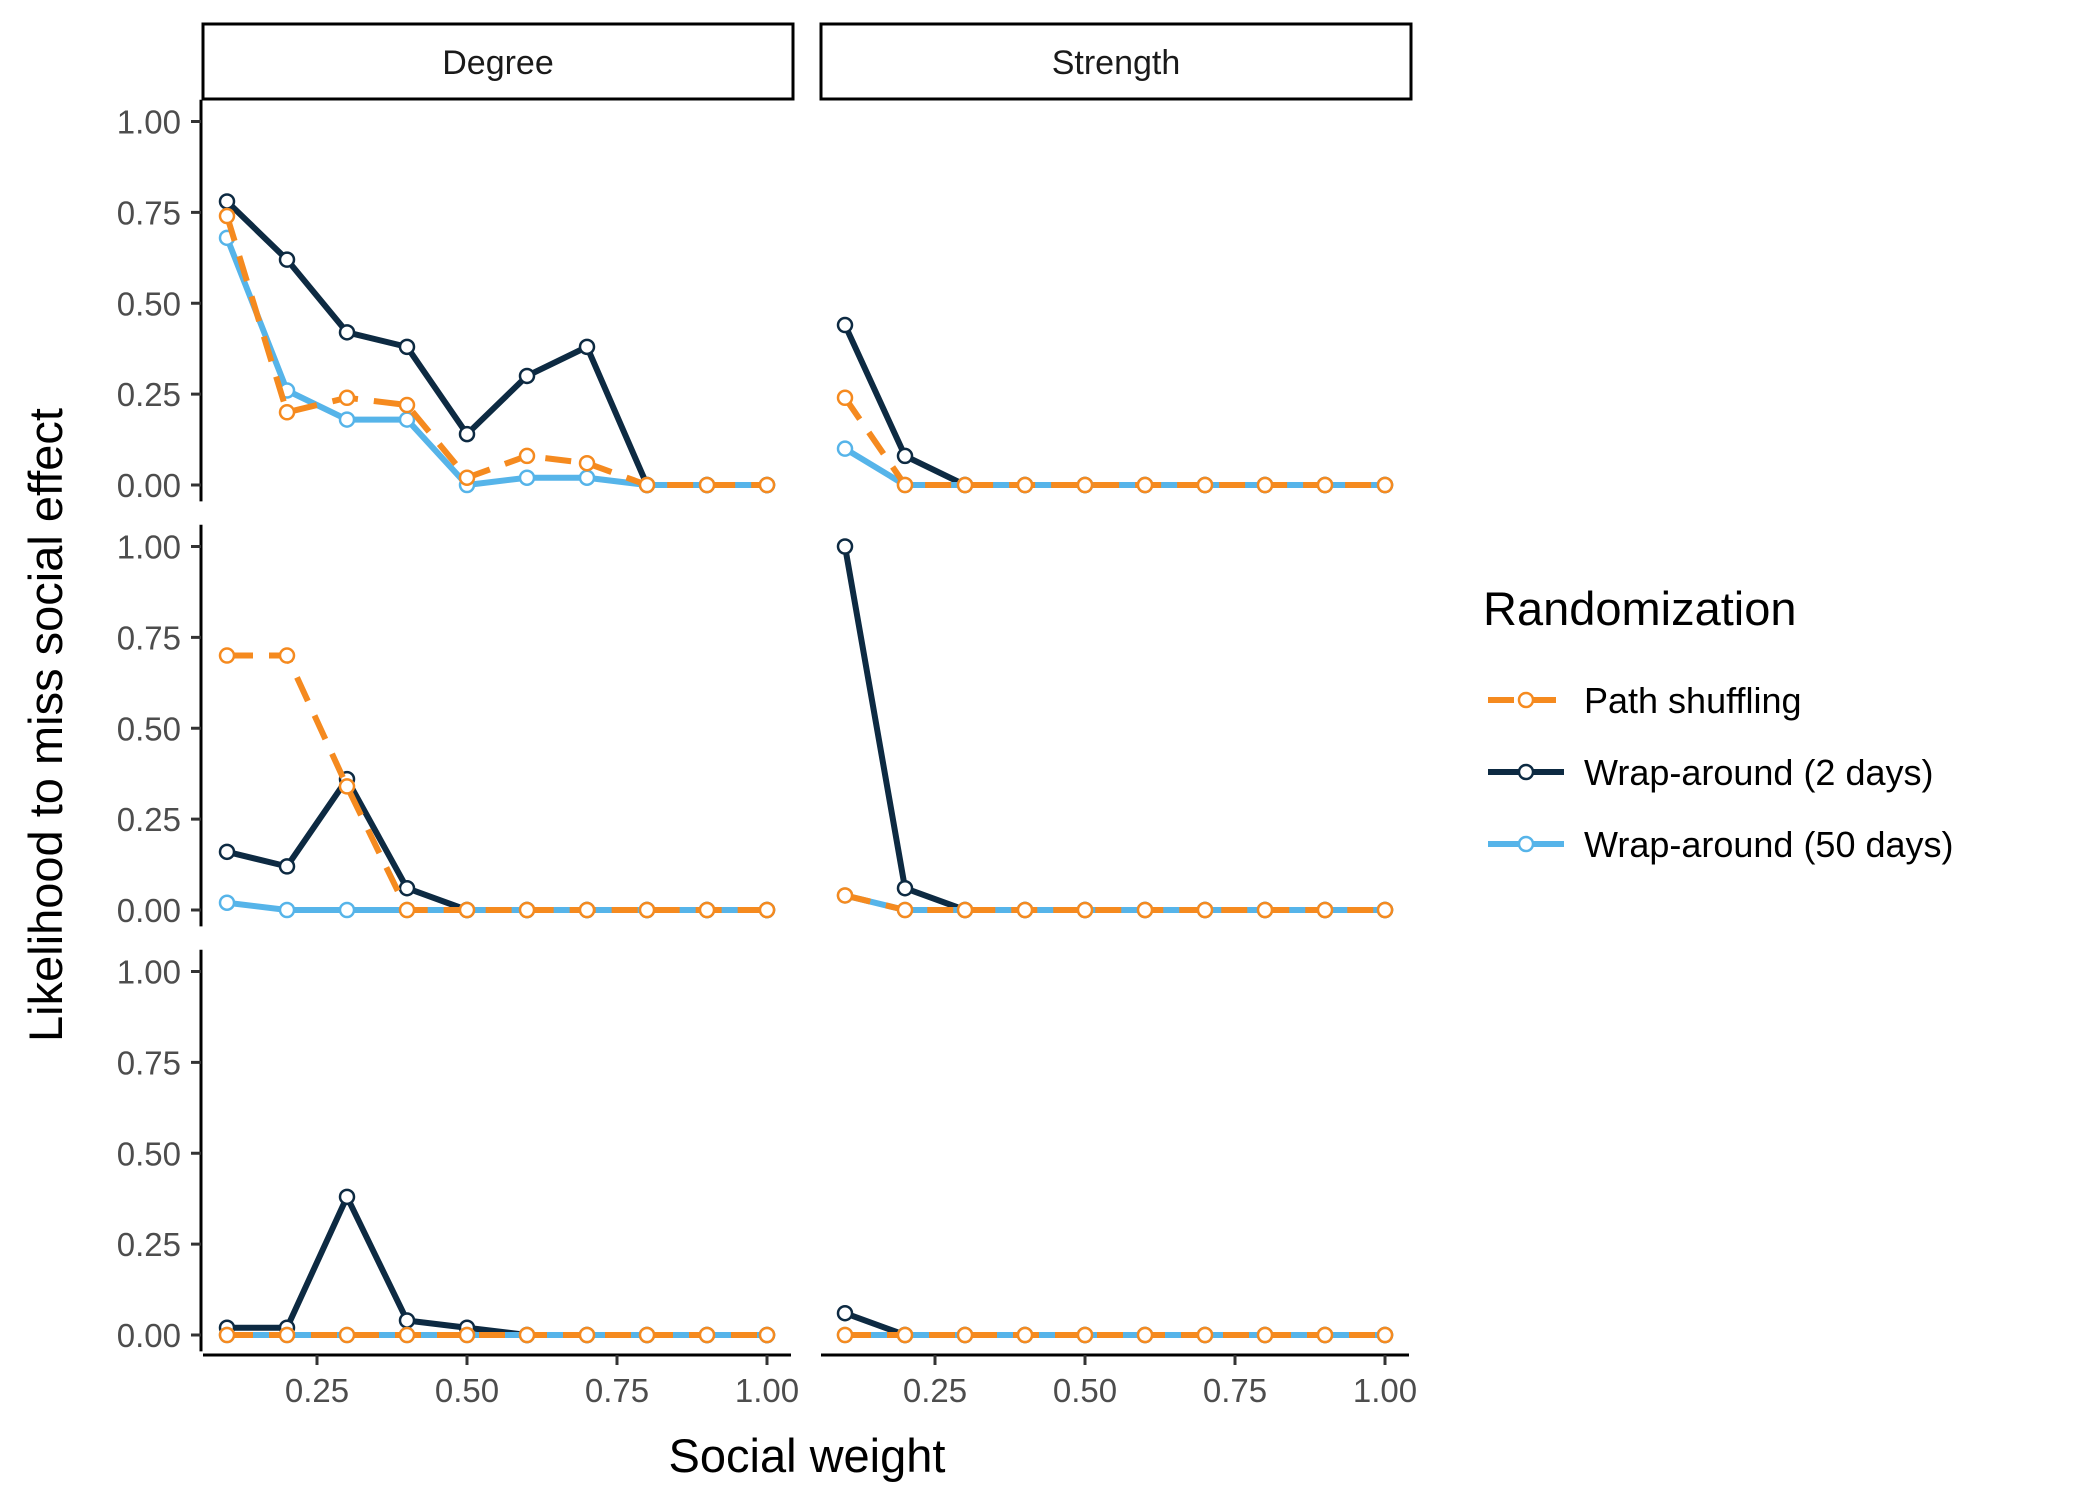 The width and height of the screenshot is (2100, 1500). I want to click on facet-strip-strength-box, so click(1116, 61).